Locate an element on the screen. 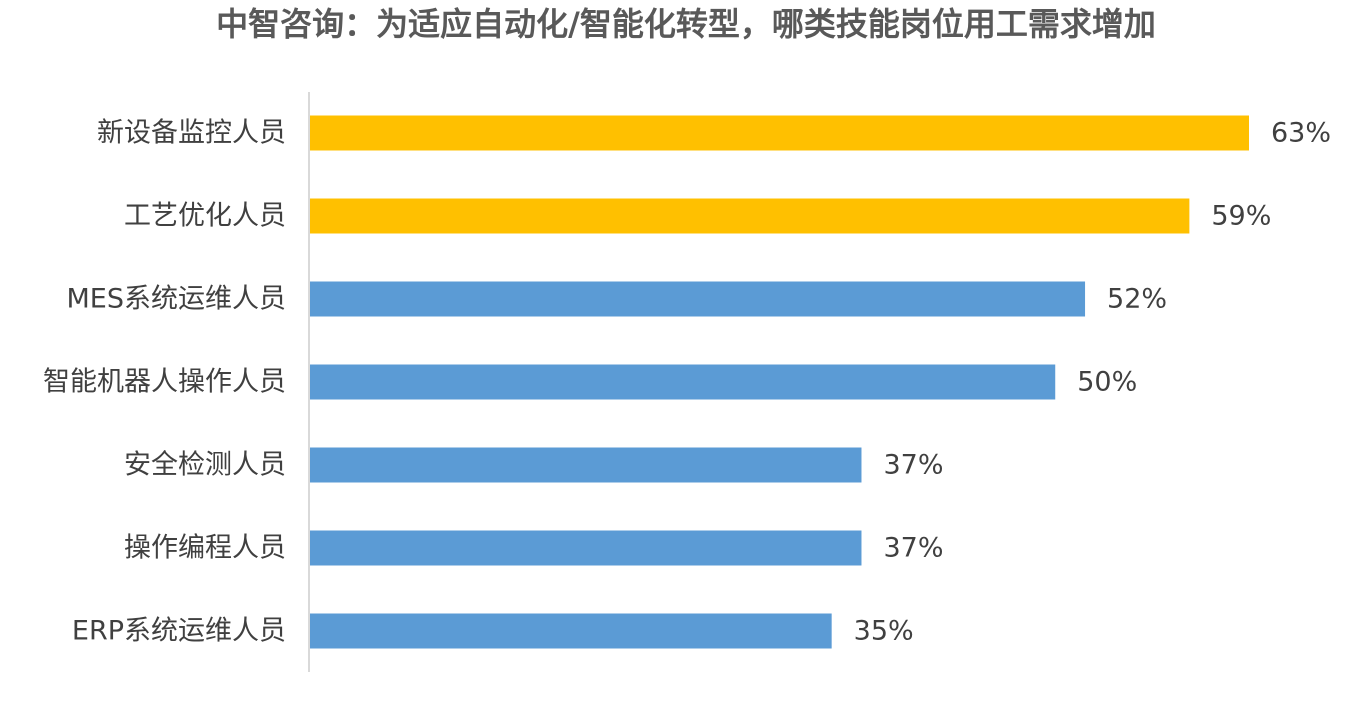 The width and height of the screenshot is (1372, 706). category-label: ERP系统运维人员 is located at coordinates (179, 631).